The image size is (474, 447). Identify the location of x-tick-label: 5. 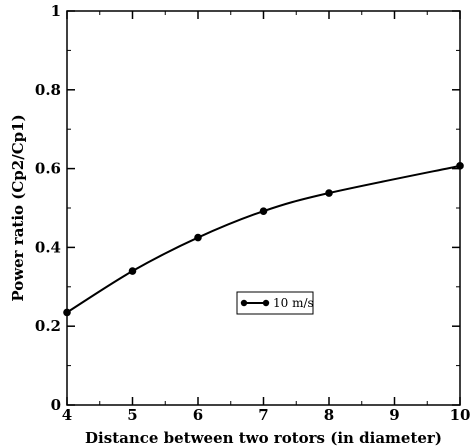
(132, 415).